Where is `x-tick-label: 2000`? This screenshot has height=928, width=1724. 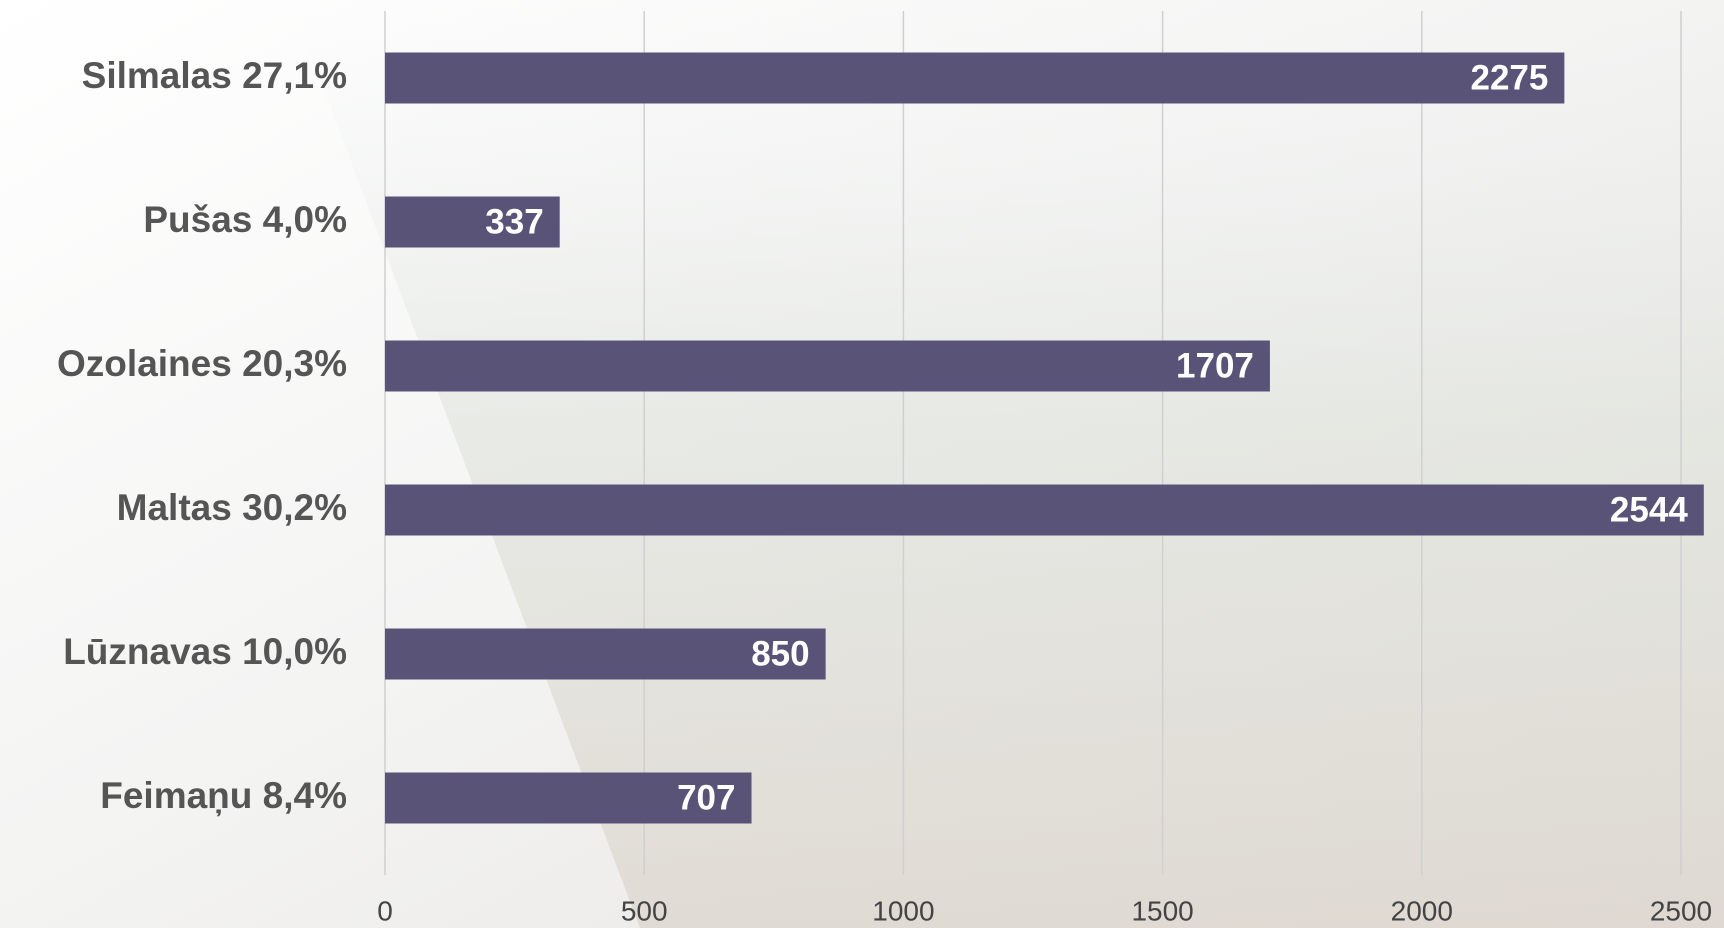 x-tick-label: 2000 is located at coordinates (1422, 910).